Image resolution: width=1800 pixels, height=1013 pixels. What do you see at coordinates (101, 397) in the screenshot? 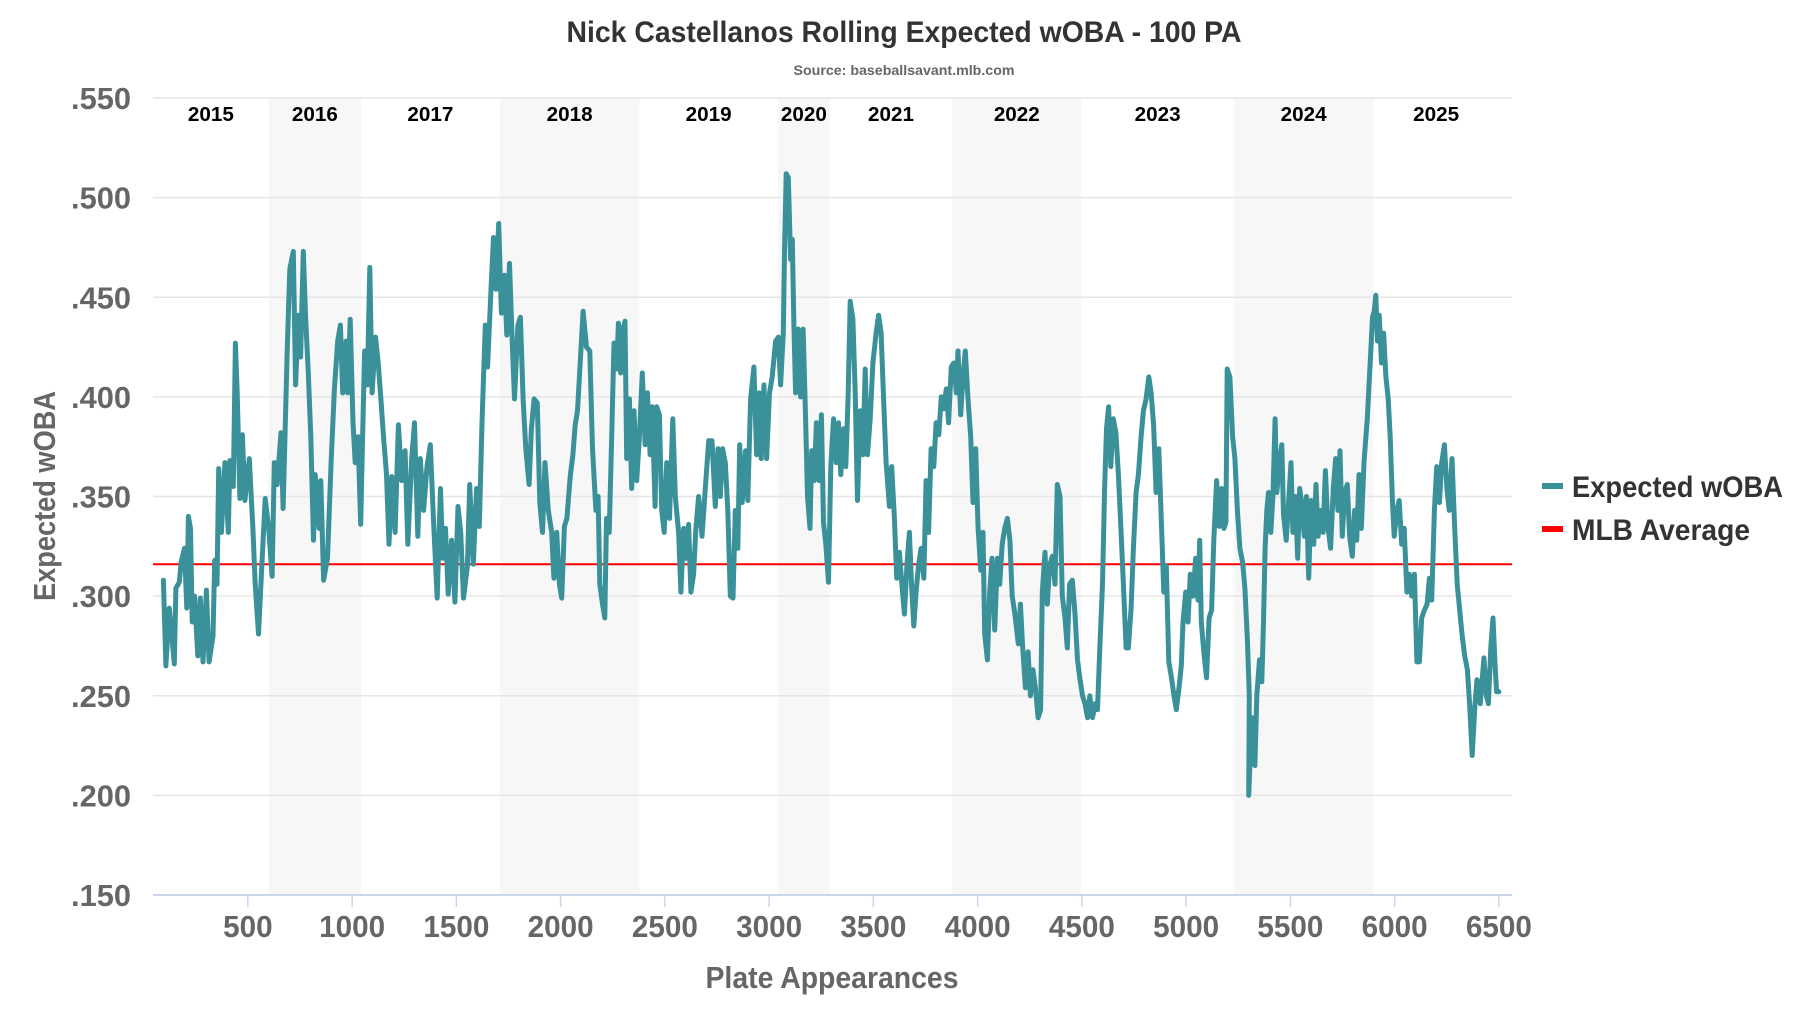
I see `y-tick-label: .400` at bounding box center [101, 397].